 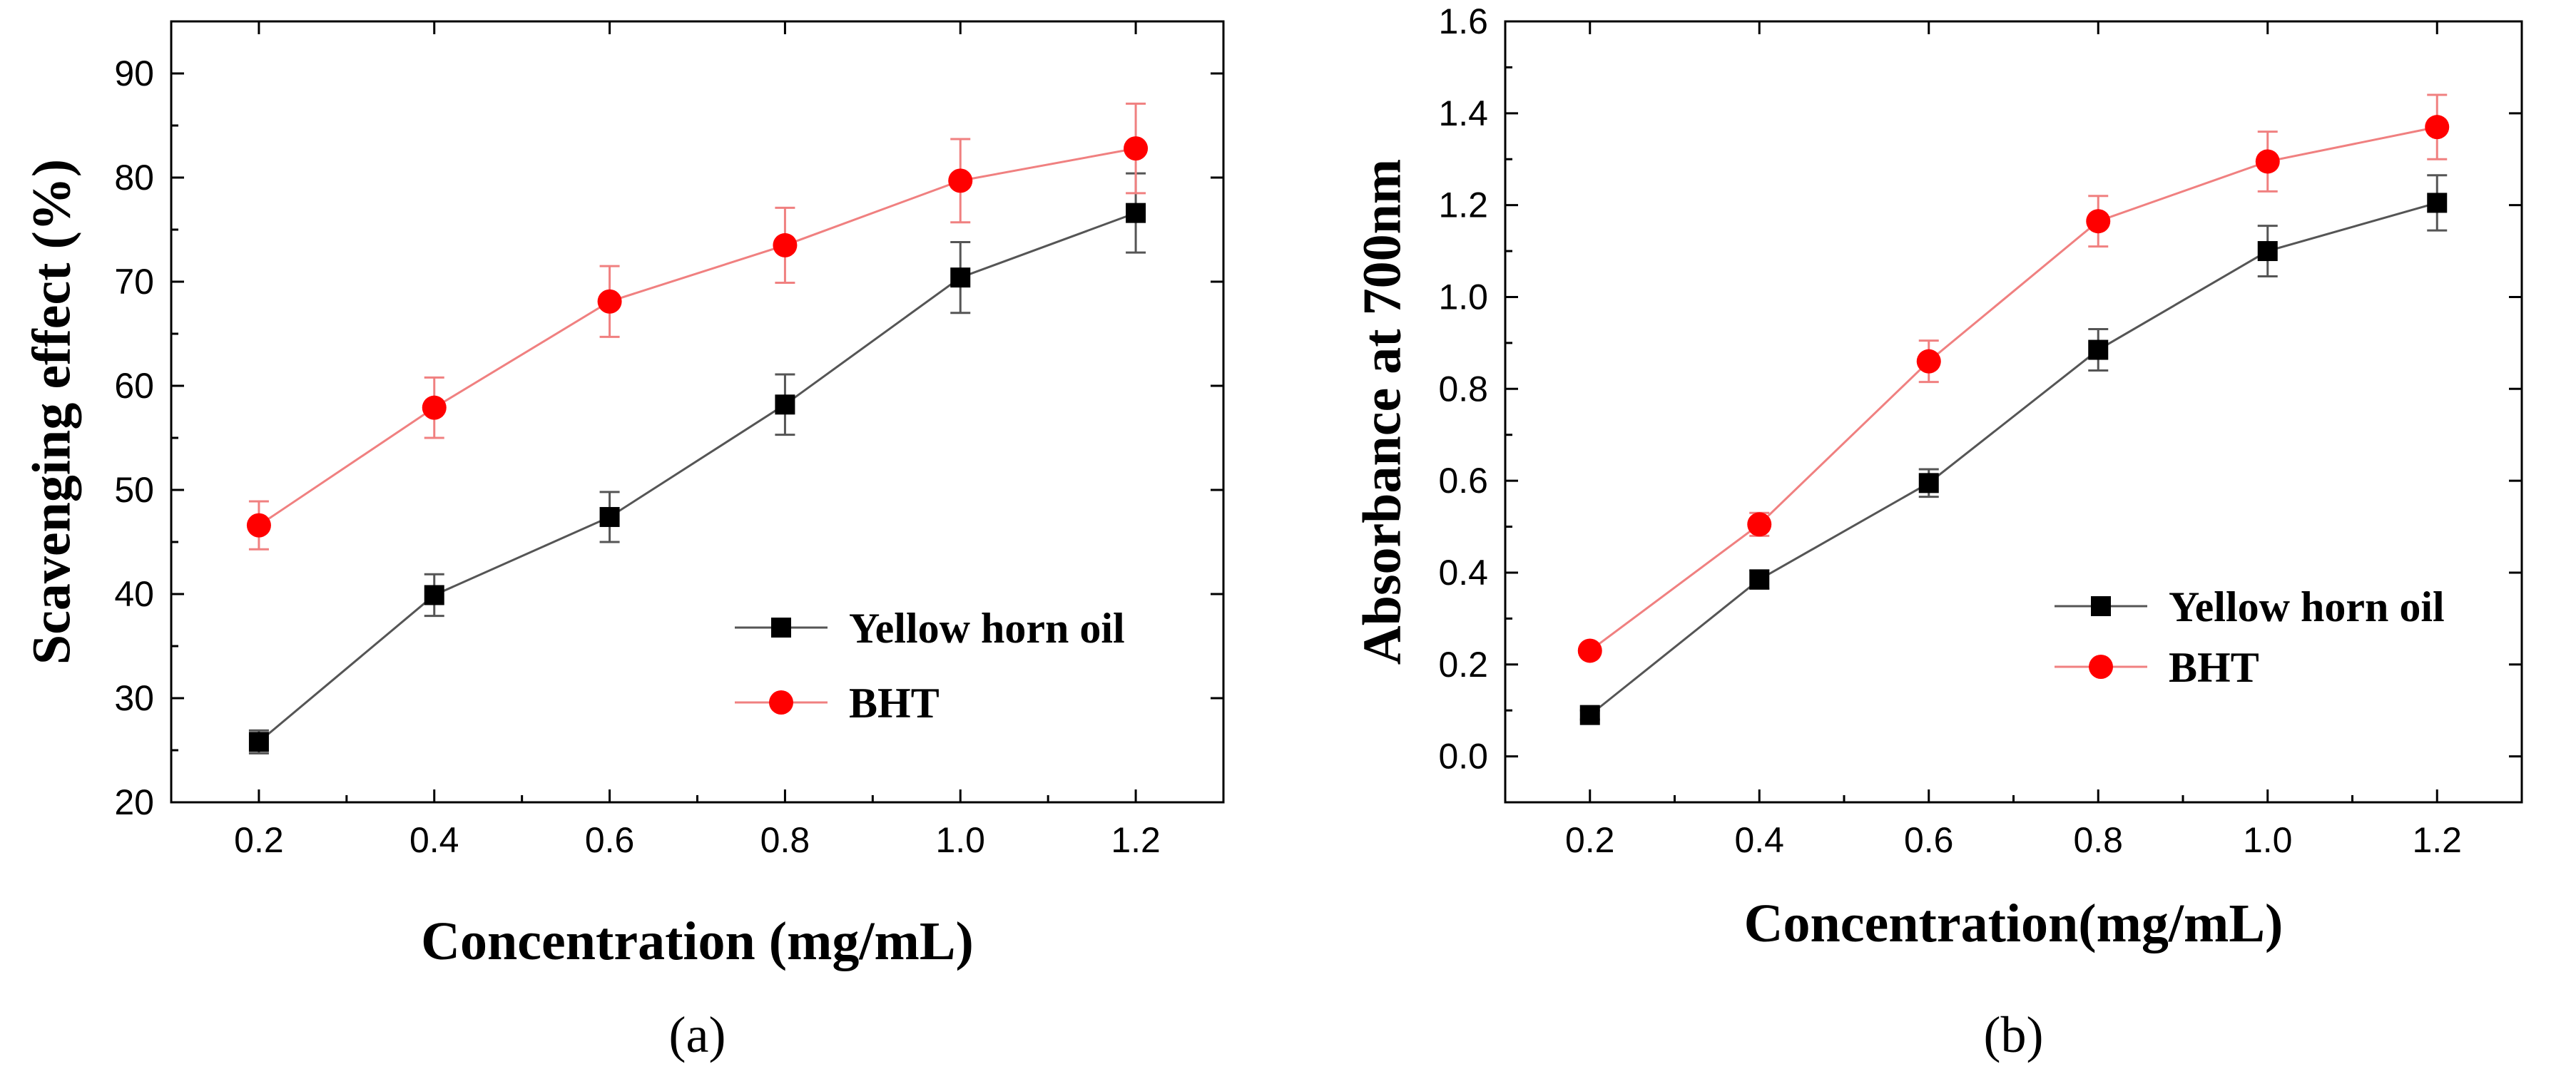 I want to click on y-axis-title: Scavenging effect (%), so click(x=51, y=412).